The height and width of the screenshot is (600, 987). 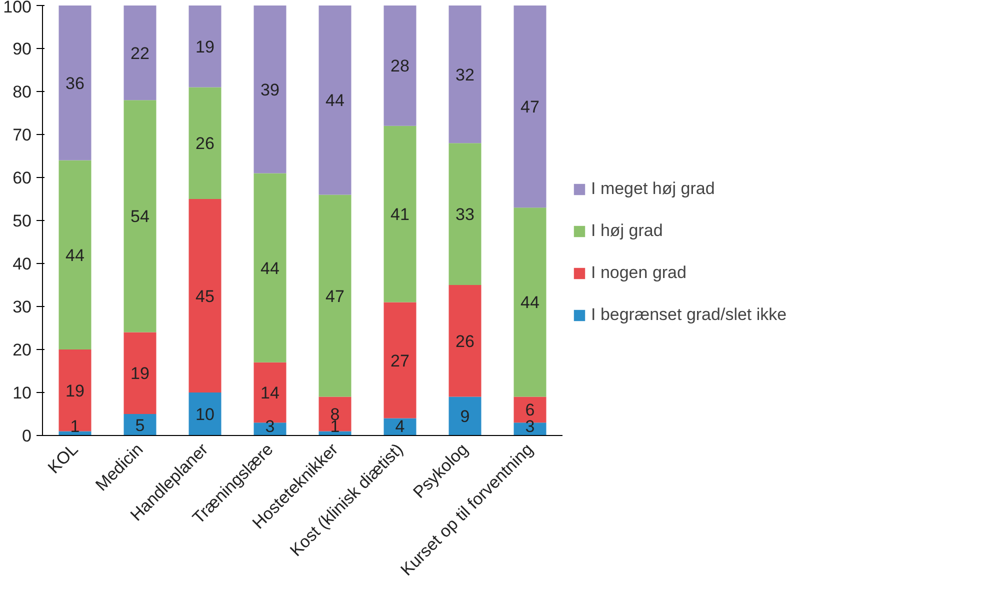 What do you see at coordinates (22, 178) in the screenshot?
I see `y-tick-label: 60` at bounding box center [22, 178].